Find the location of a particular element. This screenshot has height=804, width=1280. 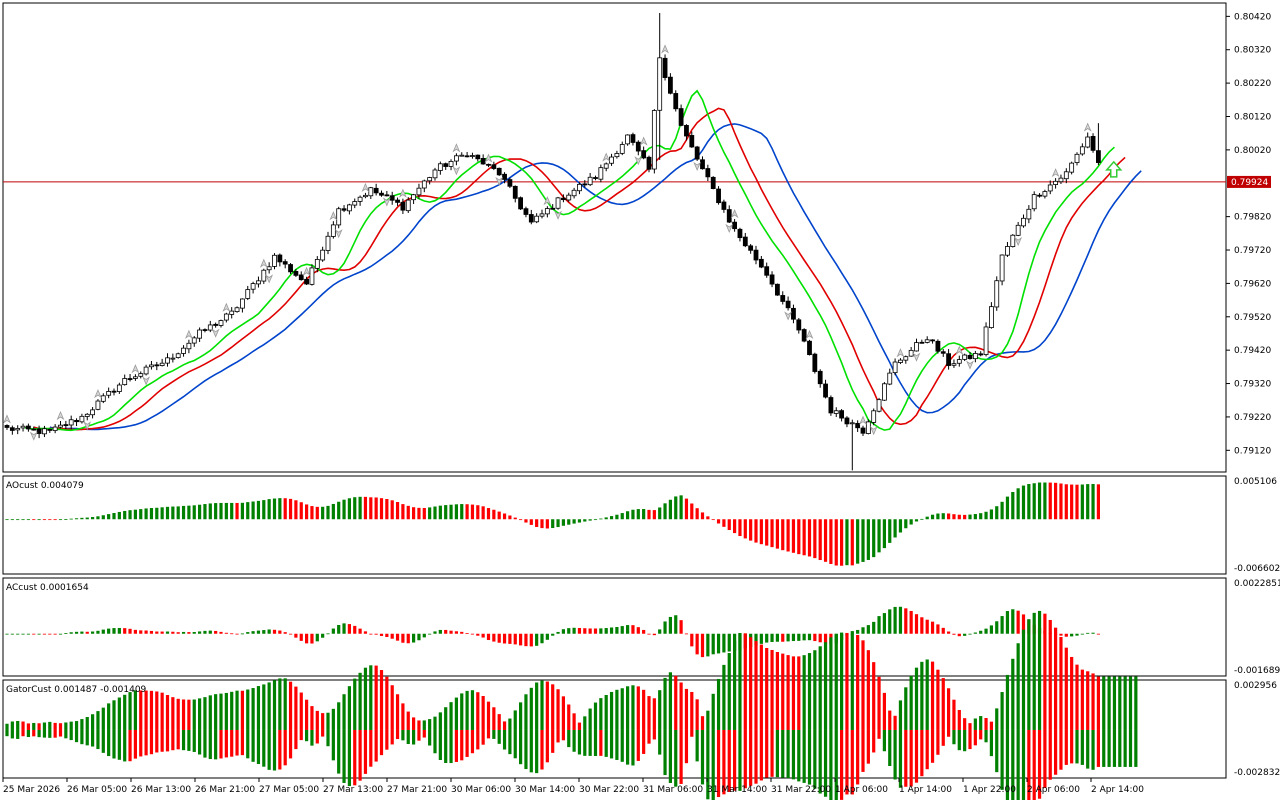

panel-frame-gator is located at coordinates (614, 729).